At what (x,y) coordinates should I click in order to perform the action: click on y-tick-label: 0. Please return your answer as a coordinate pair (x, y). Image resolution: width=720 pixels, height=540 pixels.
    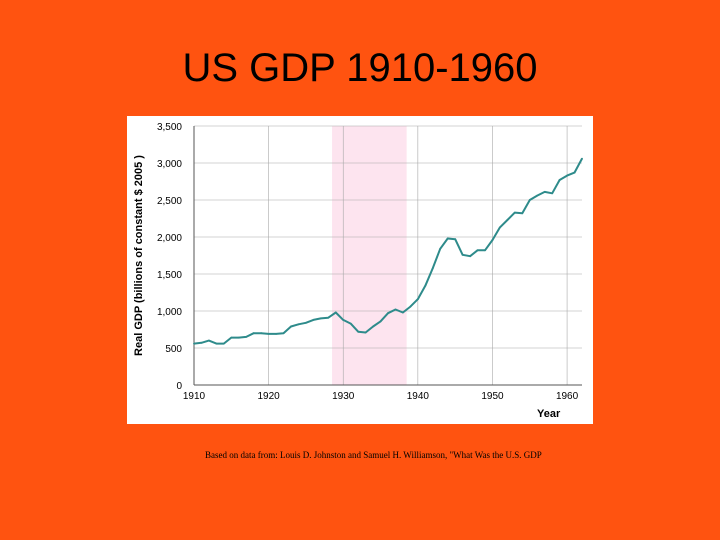
    Looking at the image, I should click on (179, 386).